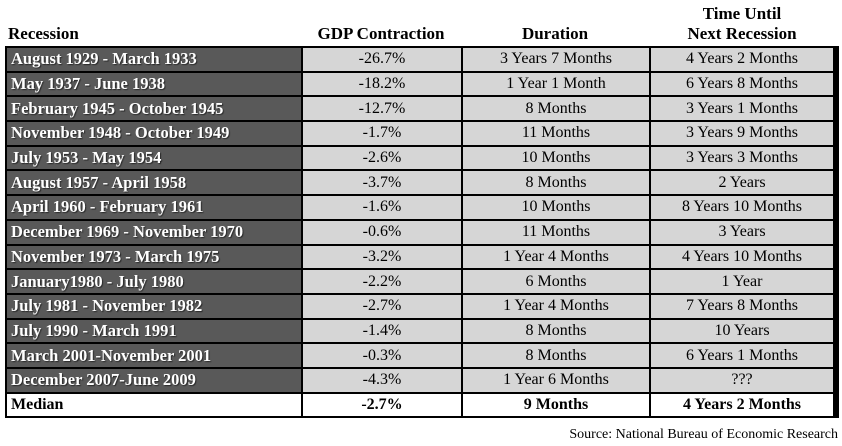 The width and height of the screenshot is (842, 446). I want to click on recession-cell: August 1929 - March 1933, so click(155, 59).